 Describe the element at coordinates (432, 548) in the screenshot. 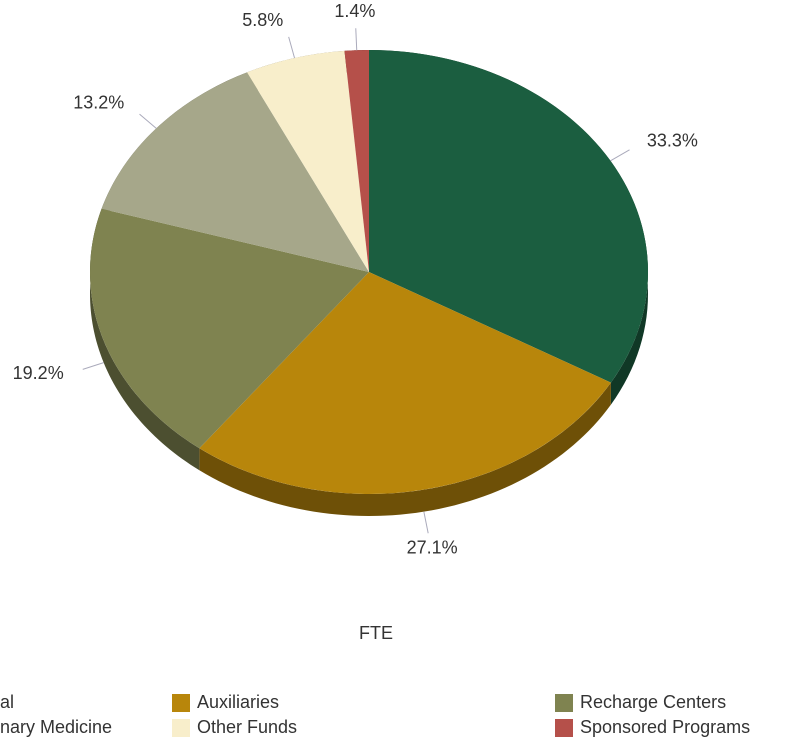

I see `data-label: 27.1%` at that location.